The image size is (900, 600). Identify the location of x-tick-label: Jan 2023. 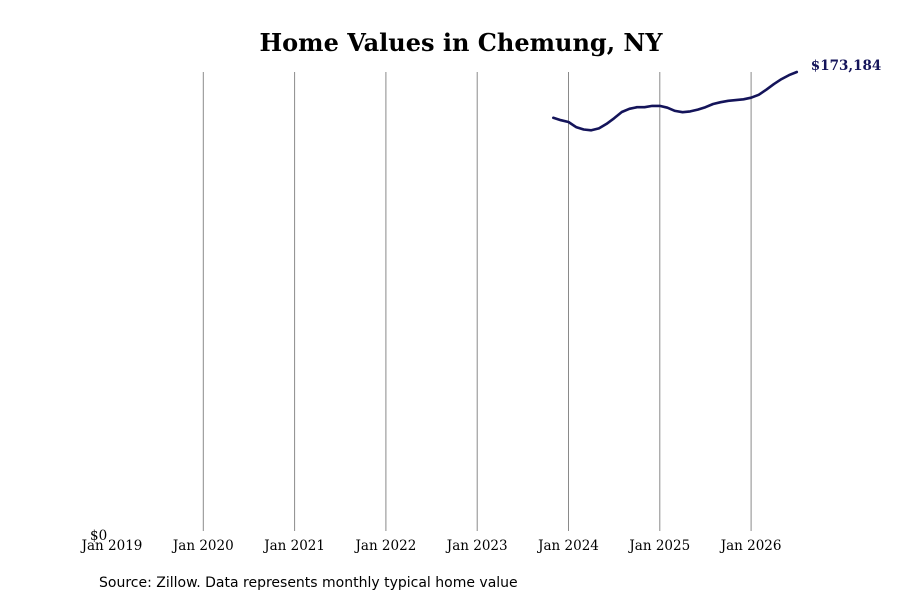
(476, 546).